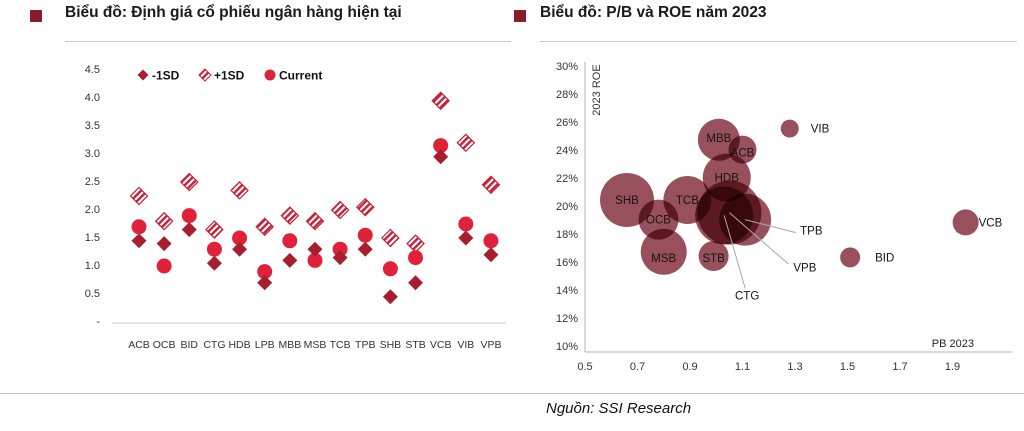  I want to click on marker-plus1sd-TPB, so click(365, 207).